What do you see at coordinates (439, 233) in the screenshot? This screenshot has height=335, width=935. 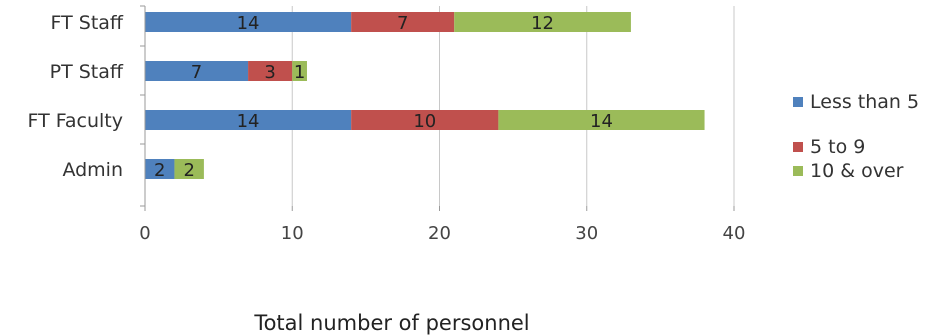 I see `x-tick-label-20: 20` at bounding box center [439, 233].